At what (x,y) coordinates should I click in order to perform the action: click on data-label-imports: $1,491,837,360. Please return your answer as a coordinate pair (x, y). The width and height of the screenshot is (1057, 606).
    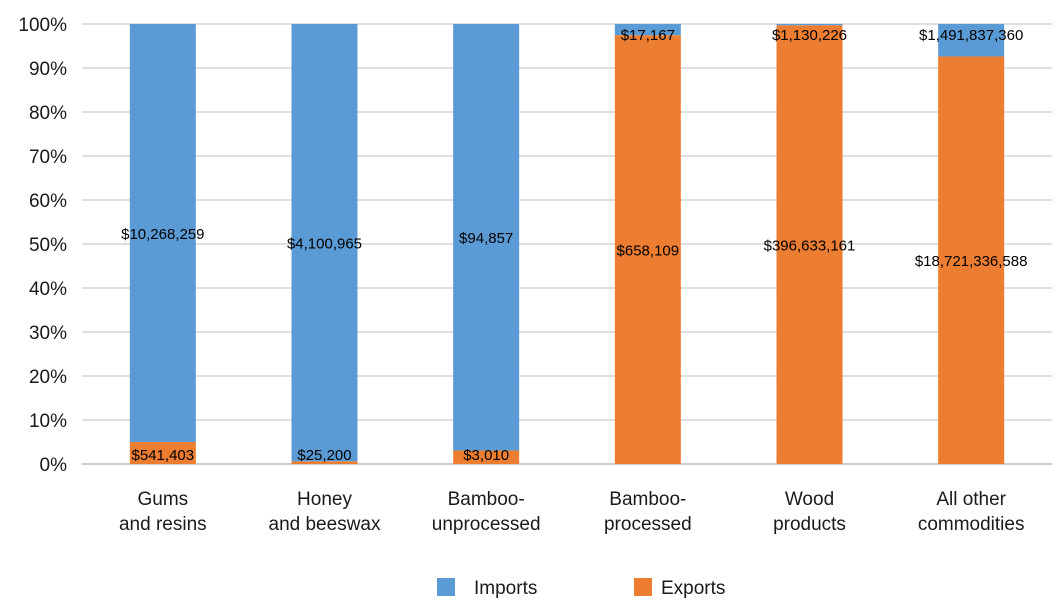
    Looking at the image, I should click on (971, 35).